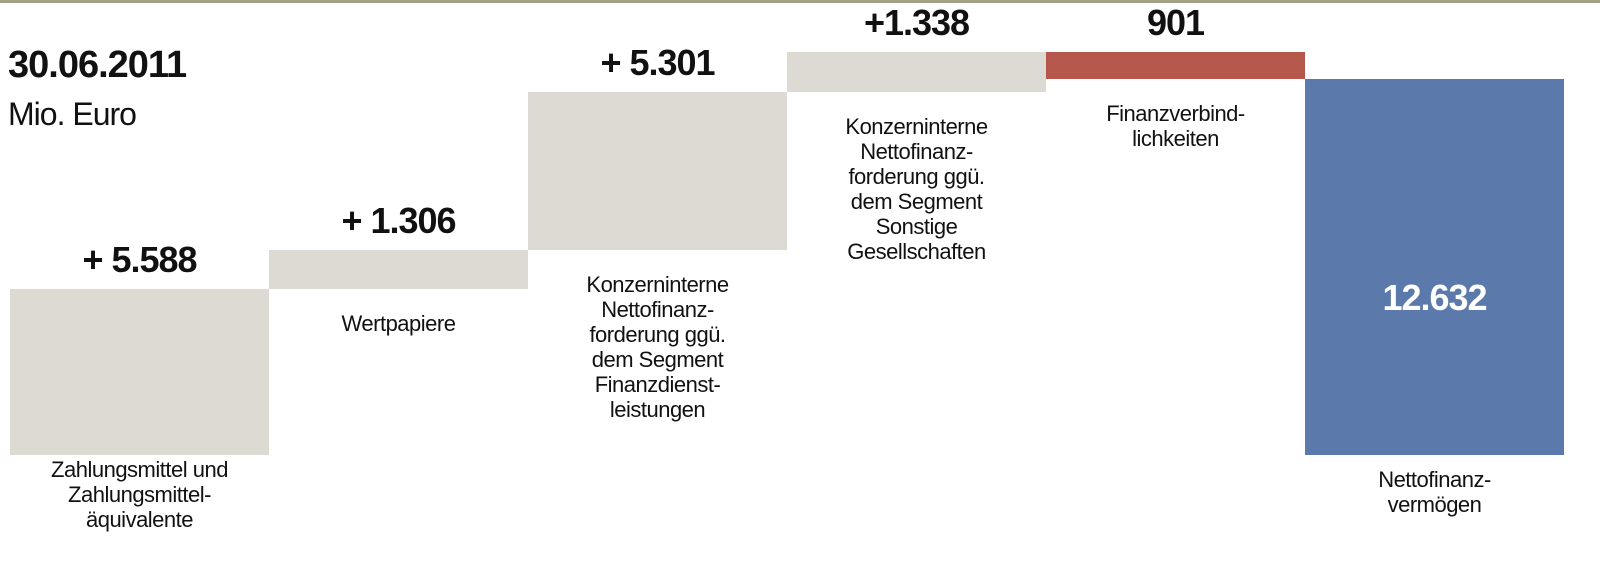  What do you see at coordinates (398, 323) in the screenshot?
I see `category-label: Wertpapiere` at bounding box center [398, 323].